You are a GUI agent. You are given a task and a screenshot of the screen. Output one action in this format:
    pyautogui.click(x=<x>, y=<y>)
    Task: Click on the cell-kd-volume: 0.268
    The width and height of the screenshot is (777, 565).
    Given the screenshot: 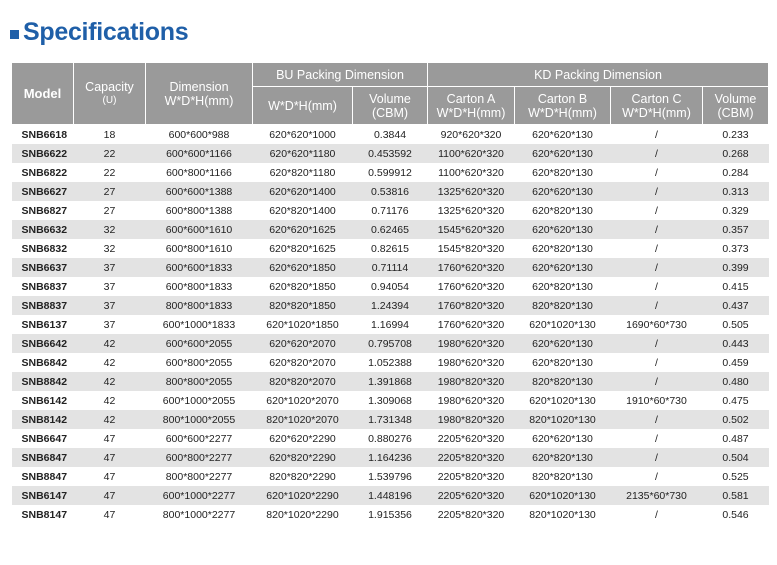 What is the action you would take?
    pyautogui.click(x=735, y=153)
    